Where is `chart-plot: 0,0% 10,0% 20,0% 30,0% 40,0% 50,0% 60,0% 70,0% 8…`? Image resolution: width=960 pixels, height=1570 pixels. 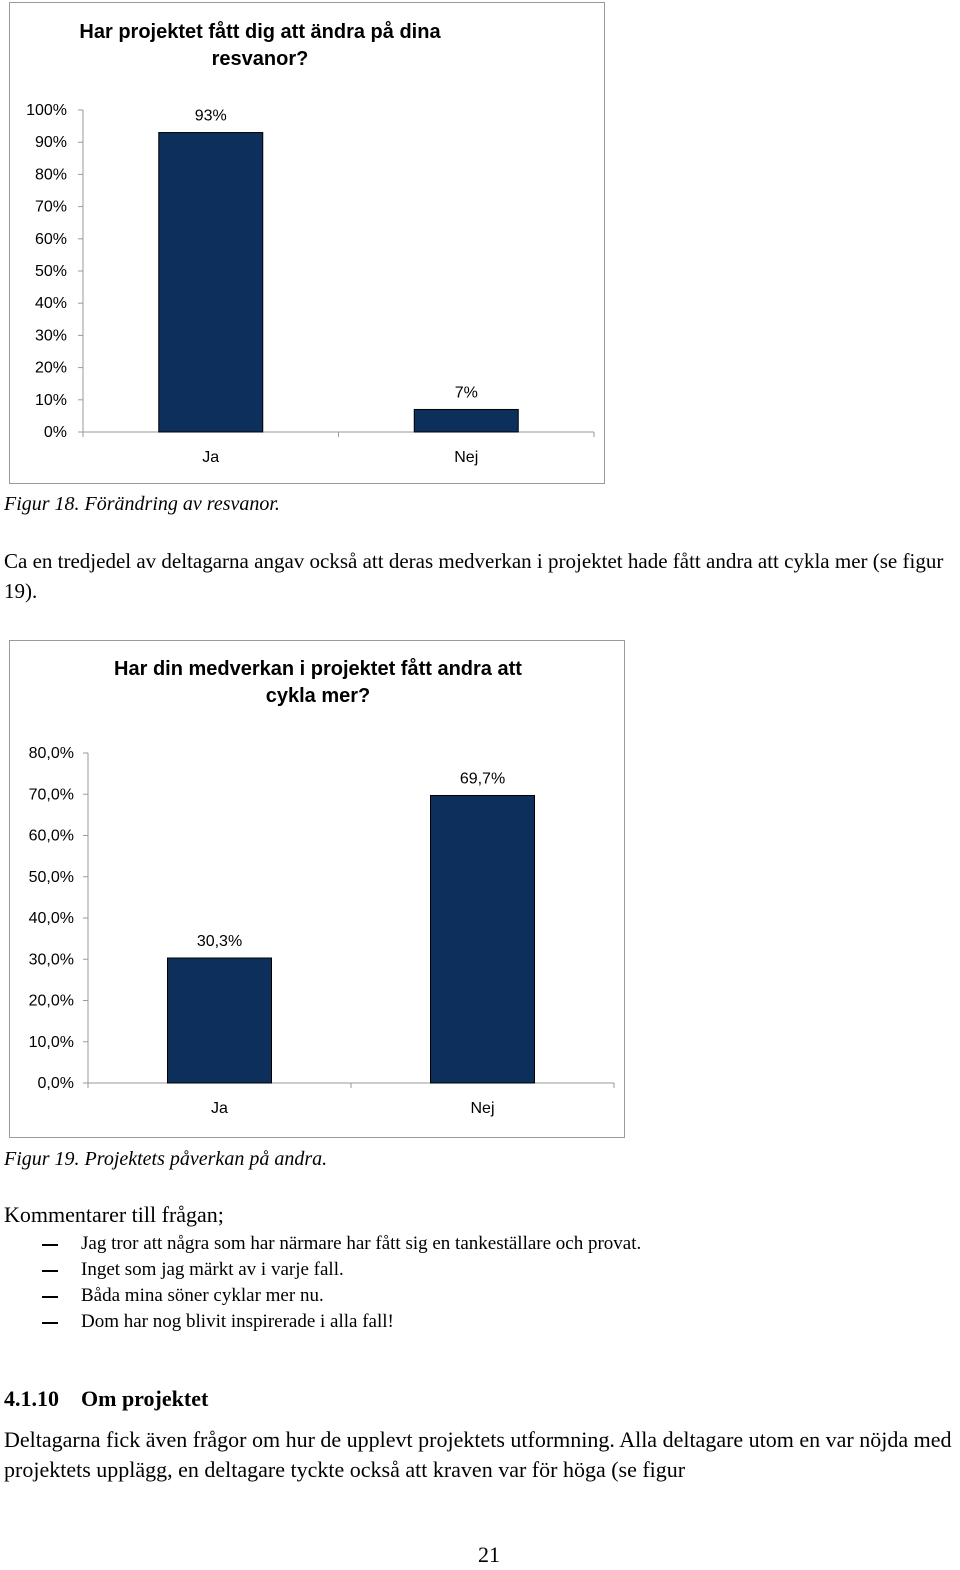
chart-plot: 0,0% 10,0% 20,0% 30,0% 40,0% 50,0% 60,0% 70,0% 8… is located at coordinates (322, 931).